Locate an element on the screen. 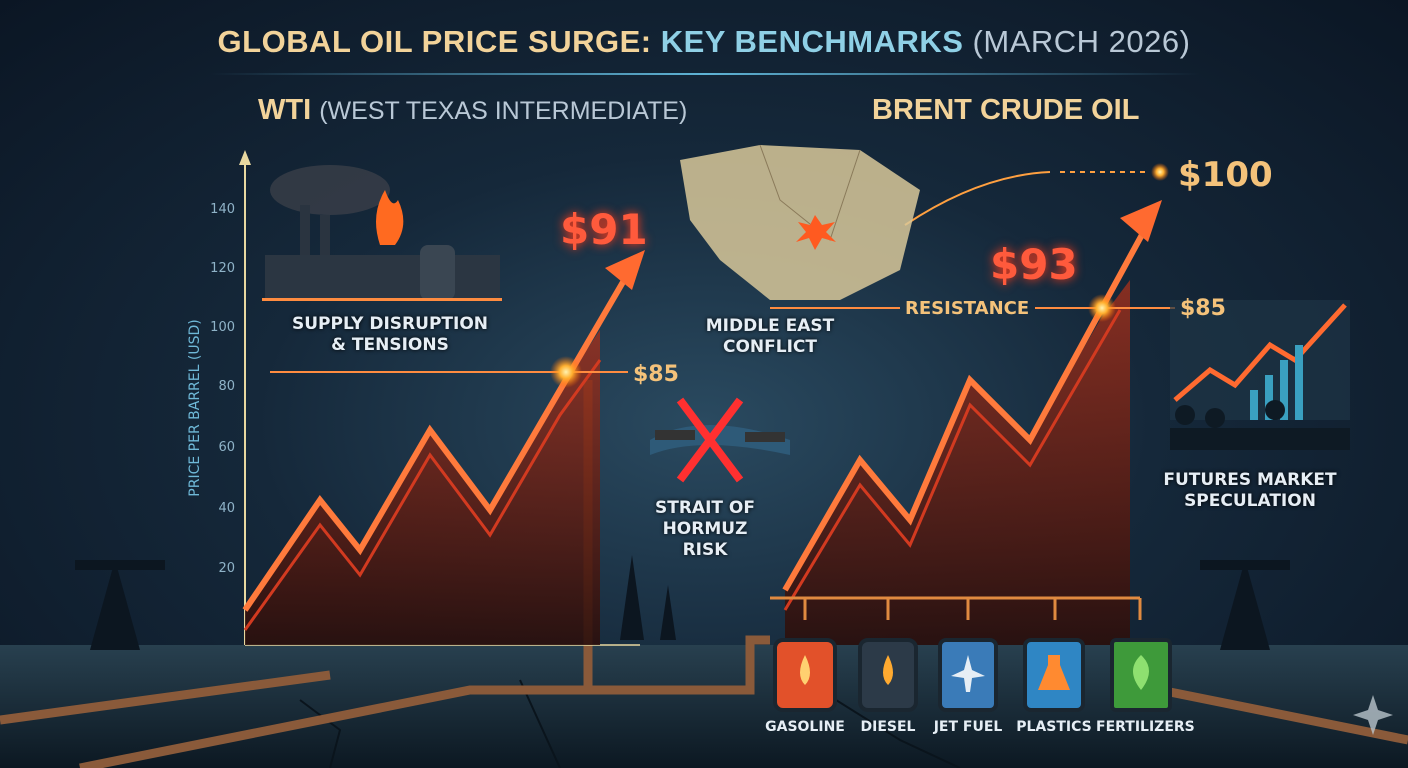 The image size is (1408, 768). y-axis-title: PRICE PER BARREL (USD) is located at coordinates (195, 408).